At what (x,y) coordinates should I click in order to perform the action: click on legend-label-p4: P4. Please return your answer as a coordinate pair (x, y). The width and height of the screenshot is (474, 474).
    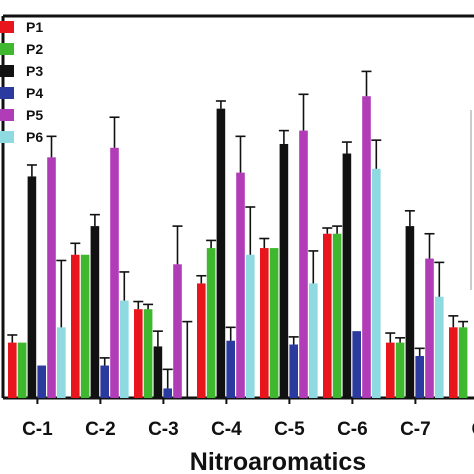
    Looking at the image, I should click on (34, 93).